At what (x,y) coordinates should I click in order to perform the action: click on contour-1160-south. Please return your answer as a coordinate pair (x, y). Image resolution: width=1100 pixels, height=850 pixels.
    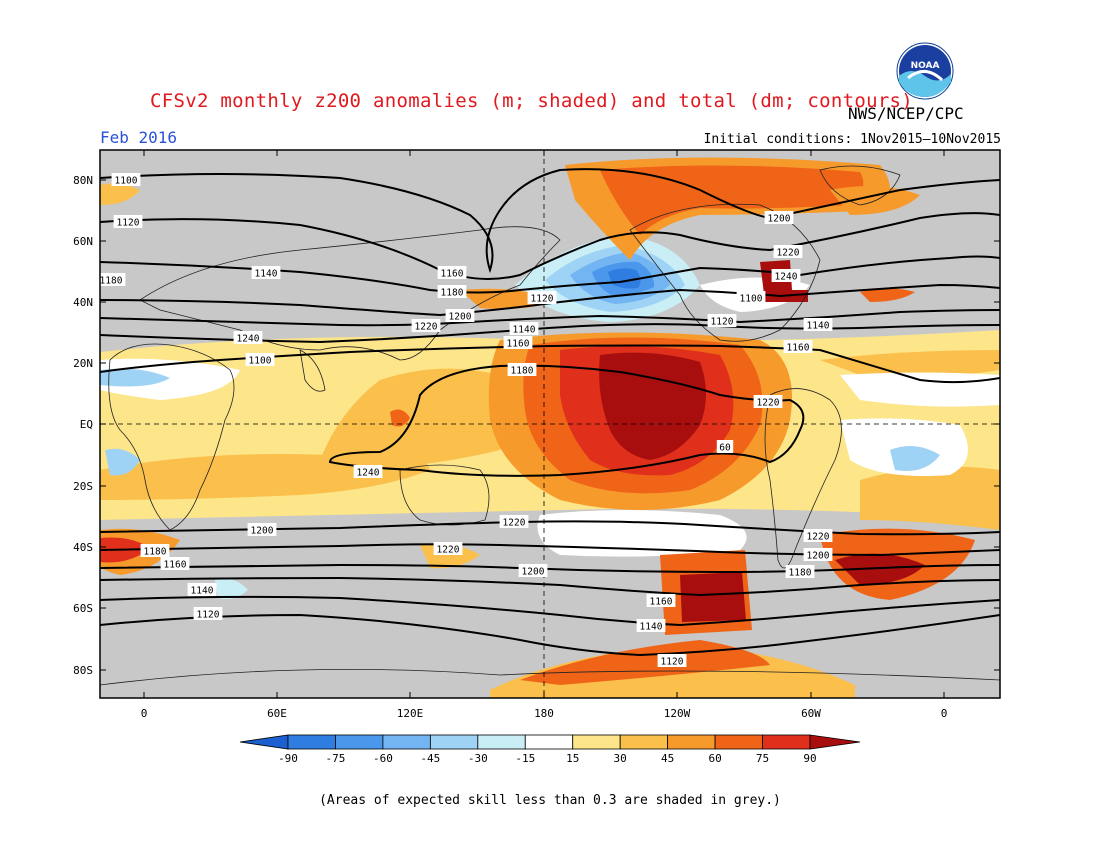
    Looking at the image, I should click on (550, 586).